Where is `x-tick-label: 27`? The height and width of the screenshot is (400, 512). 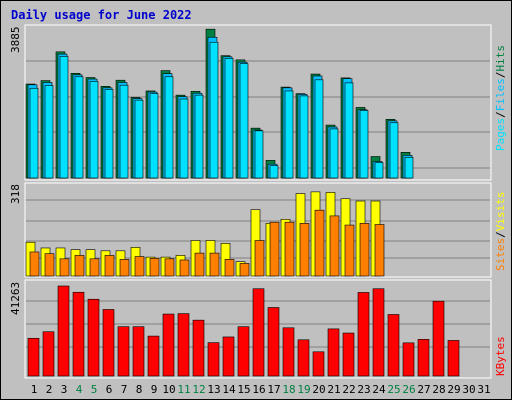
x-tick-label: 27 is located at coordinates (423, 389).